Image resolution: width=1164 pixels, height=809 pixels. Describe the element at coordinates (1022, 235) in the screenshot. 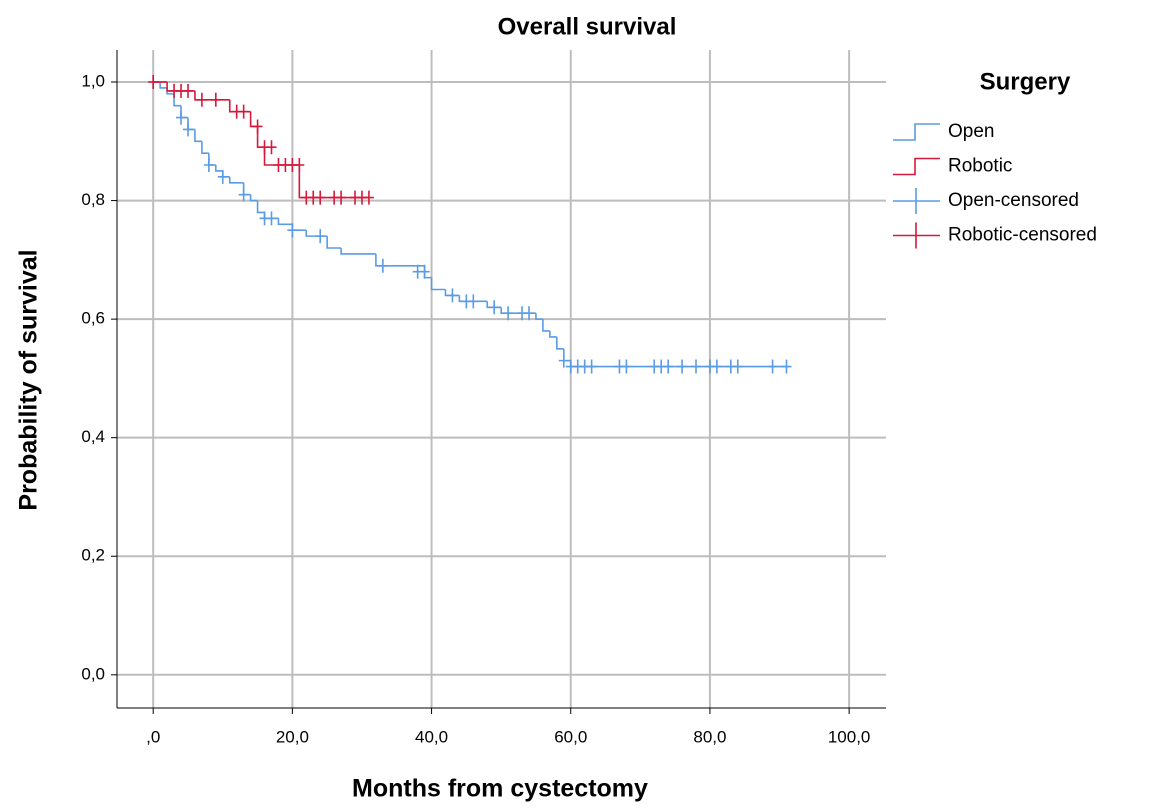

I see `legend-label: Robotic-censored` at that location.